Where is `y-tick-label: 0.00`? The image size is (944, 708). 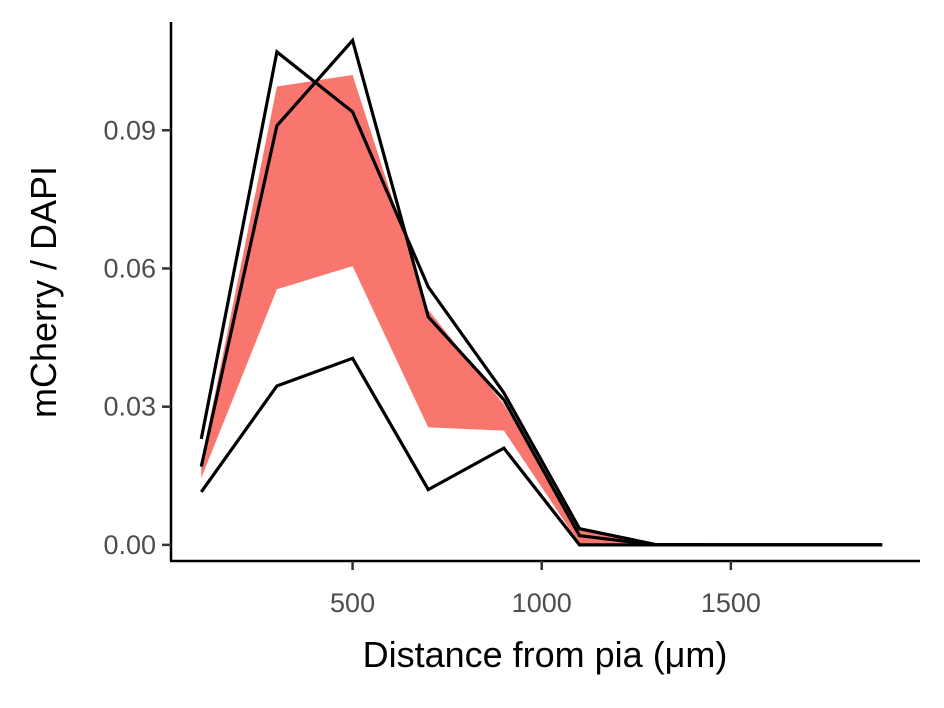 y-tick-label: 0.00 is located at coordinates (129, 545).